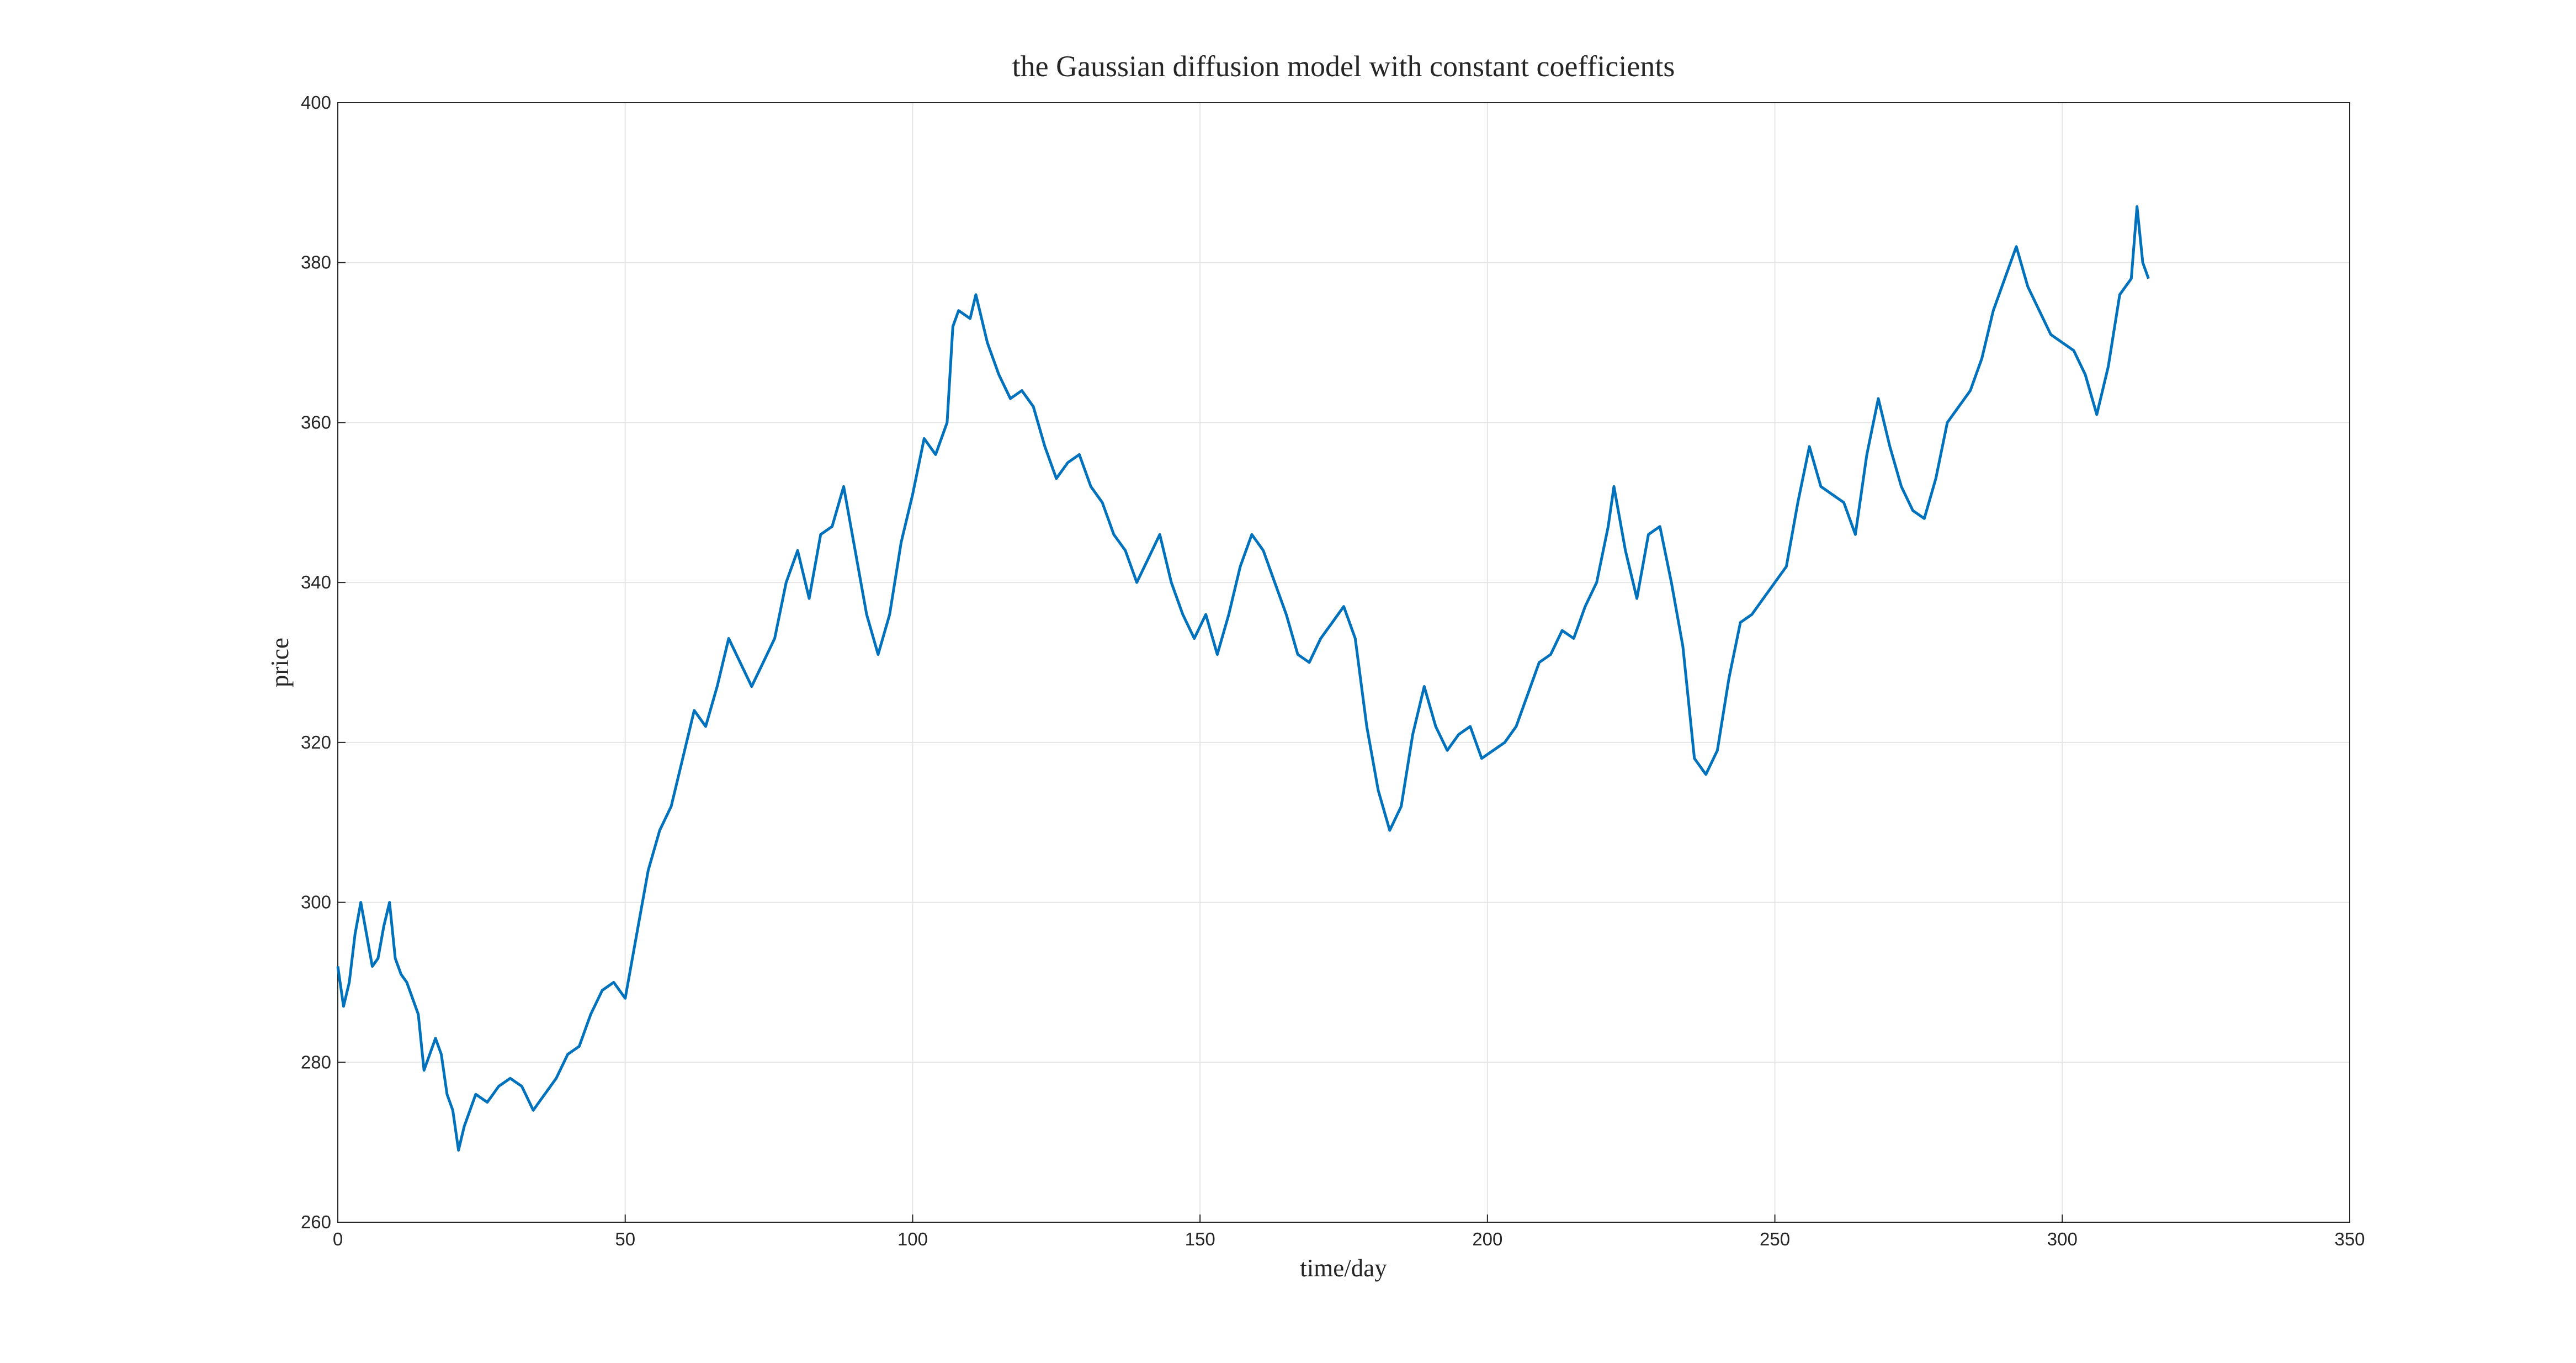 This screenshot has height=1363, width=2576. What do you see at coordinates (316, 742) in the screenshot?
I see `y-tick-label: 320` at bounding box center [316, 742].